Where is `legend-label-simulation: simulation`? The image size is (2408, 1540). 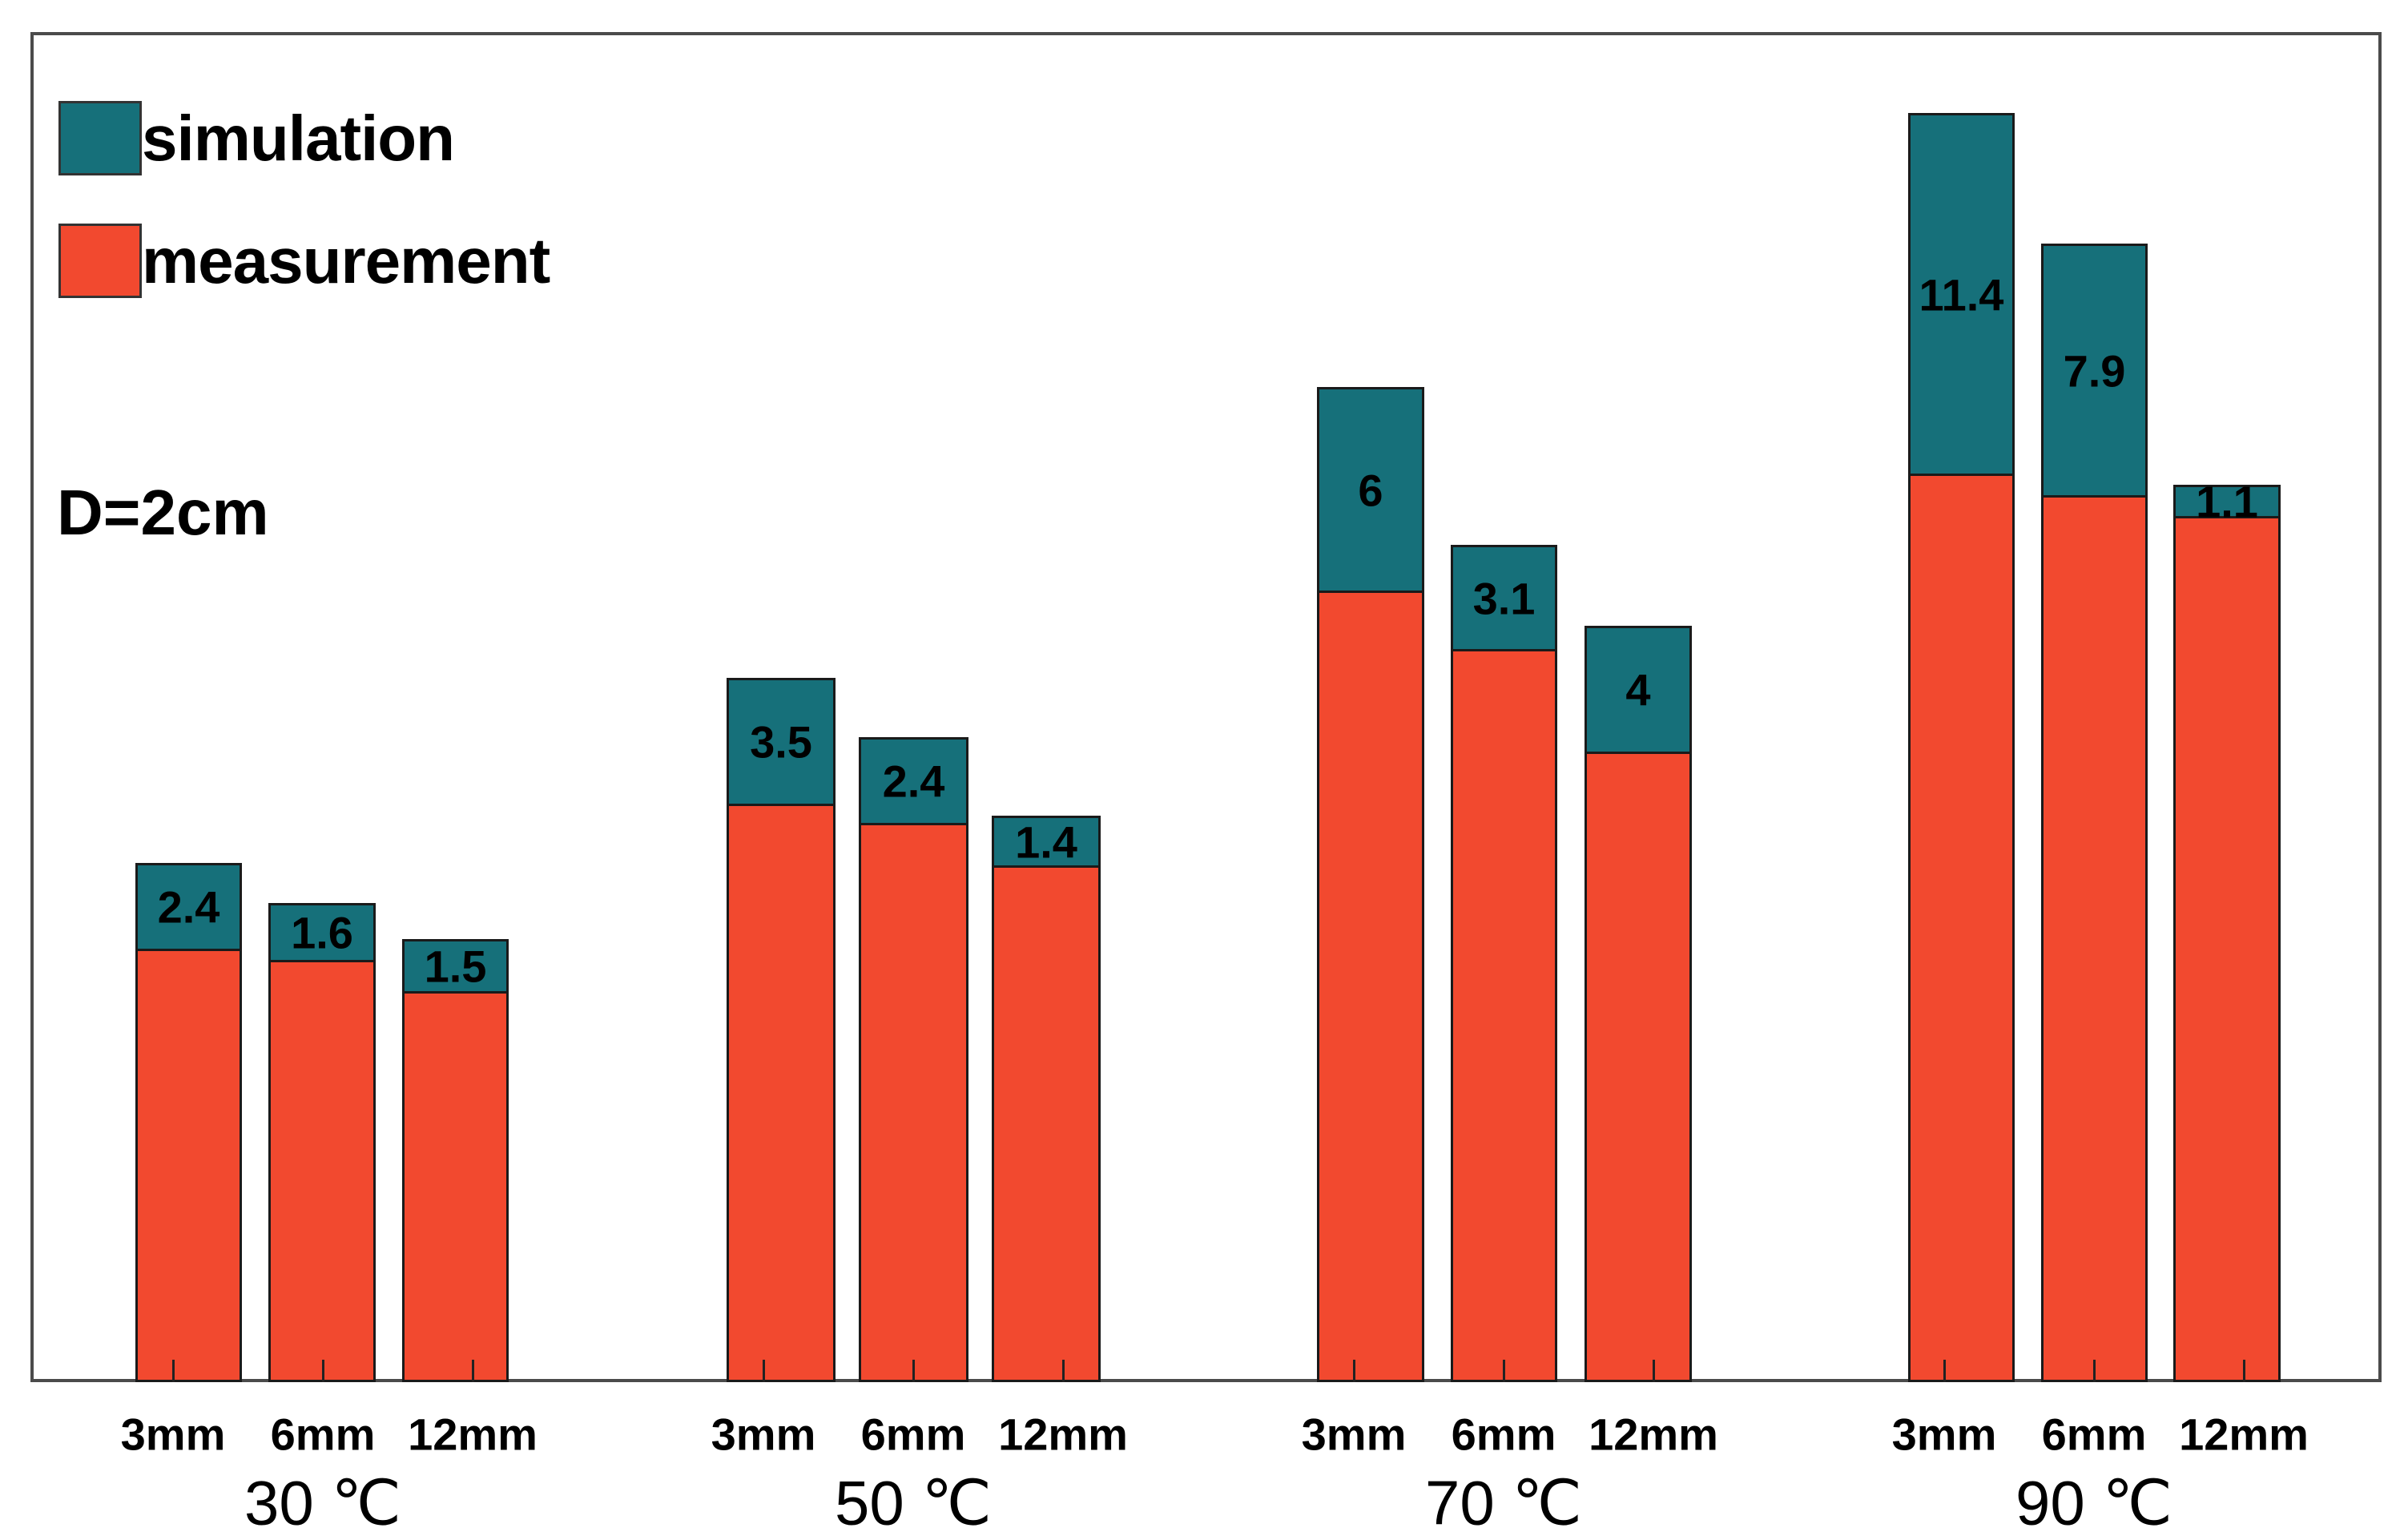
legend-label-simulation: simulation is located at coordinates (298, 138).